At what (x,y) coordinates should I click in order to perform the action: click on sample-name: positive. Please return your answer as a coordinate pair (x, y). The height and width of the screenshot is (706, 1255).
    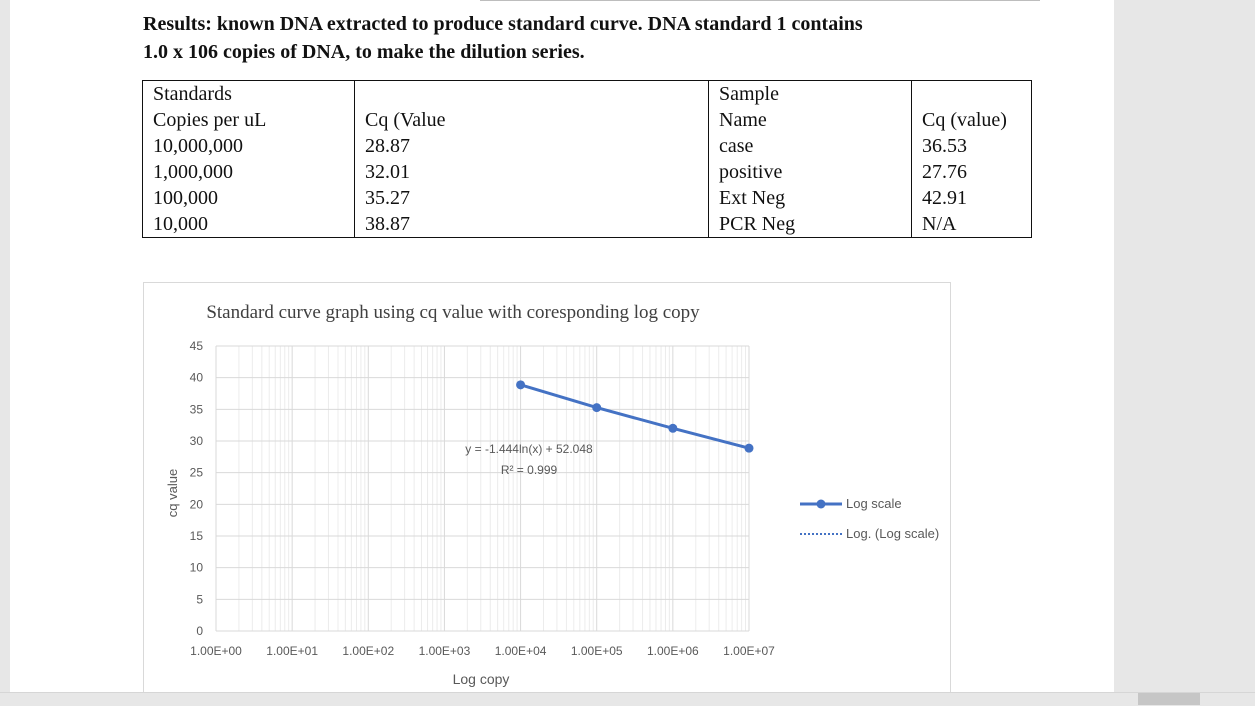
    Looking at the image, I should click on (751, 172).